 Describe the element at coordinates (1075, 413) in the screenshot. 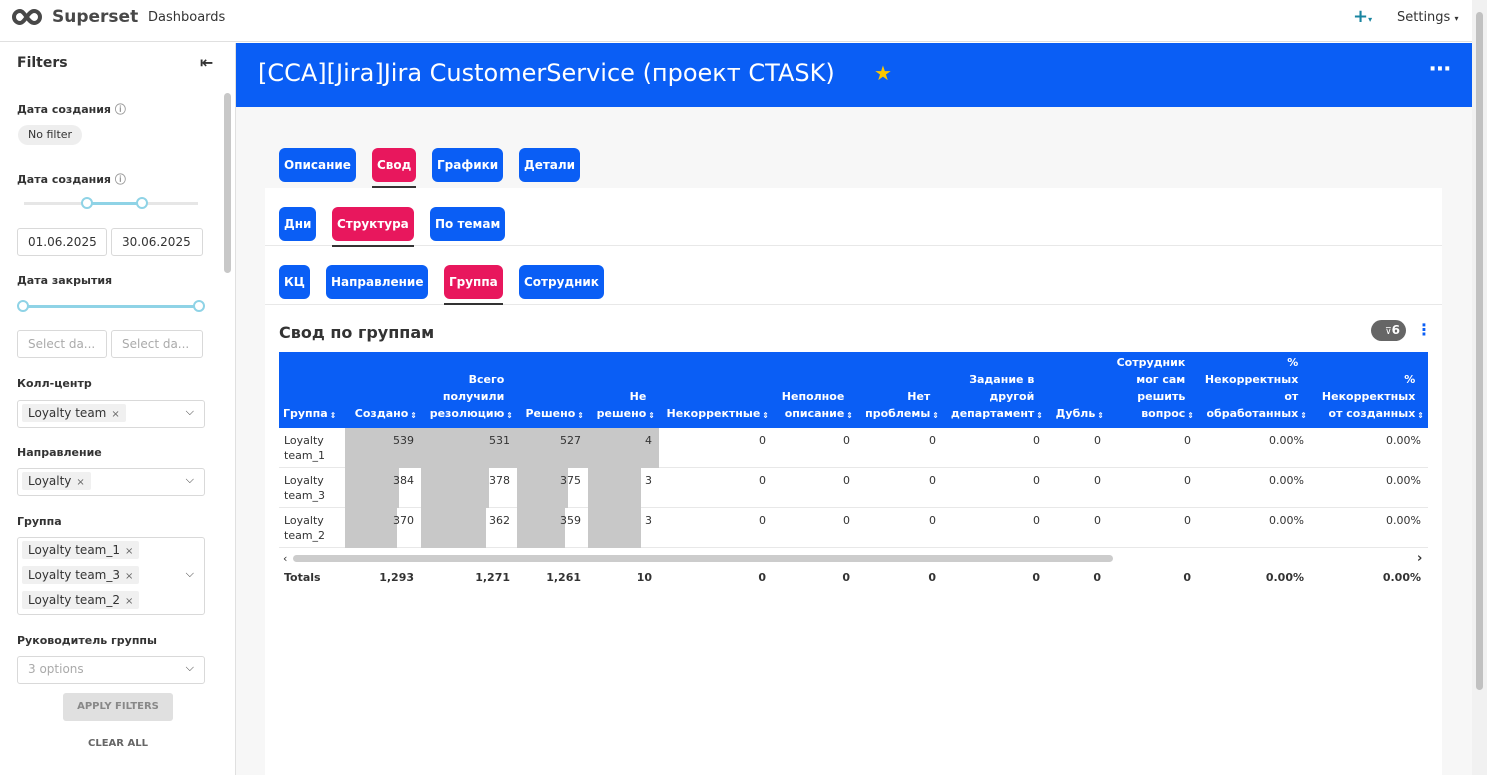

I see `header-text: Дубль` at that location.